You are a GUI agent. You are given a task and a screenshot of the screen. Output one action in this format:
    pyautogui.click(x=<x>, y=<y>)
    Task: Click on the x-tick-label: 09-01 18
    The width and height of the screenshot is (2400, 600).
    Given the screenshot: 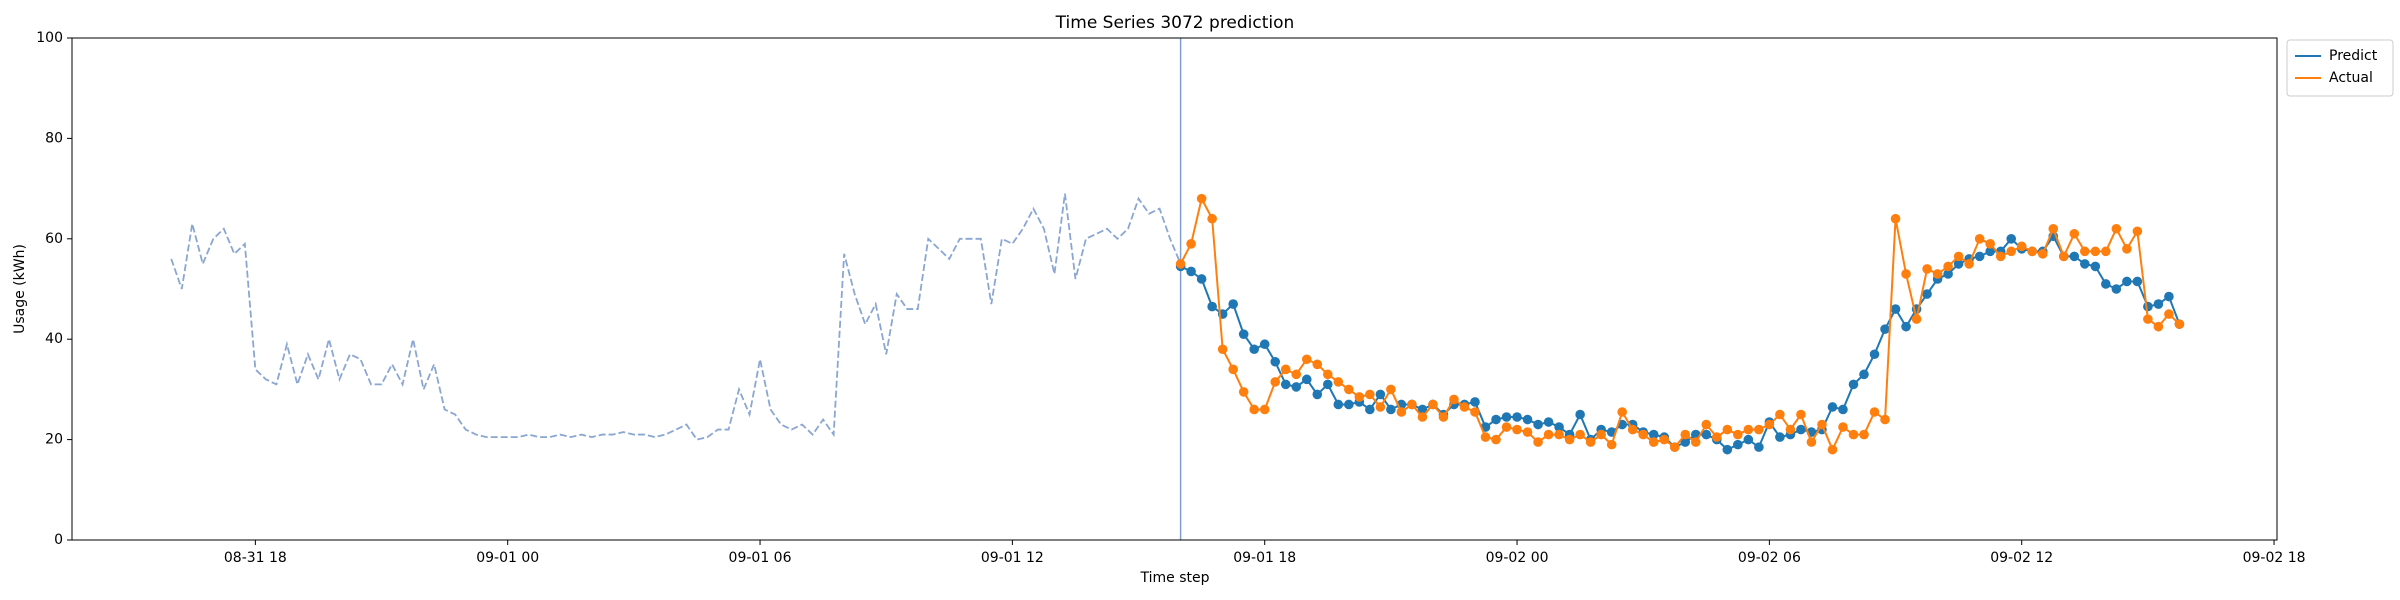 What is the action you would take?
    pyautogui.click(x=1264, y=558)
    